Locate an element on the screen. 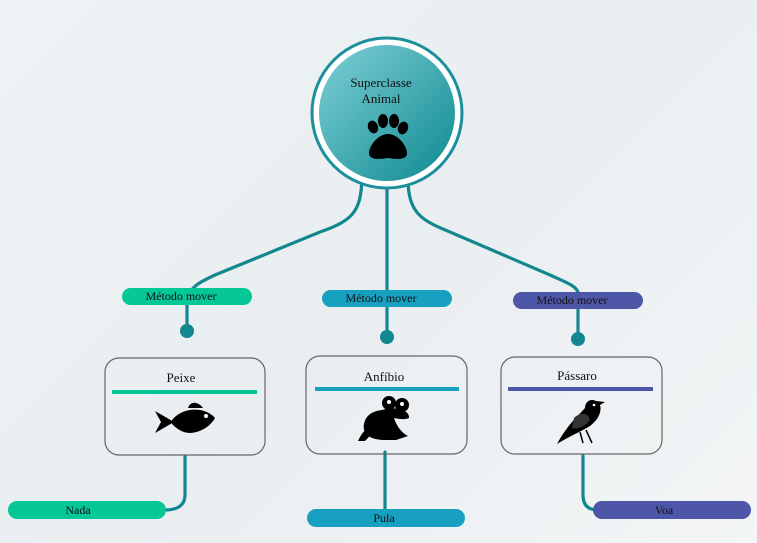 The height and width of the screenshot is (543, 757). action-pill-nada is located at coordinates (87, 510).